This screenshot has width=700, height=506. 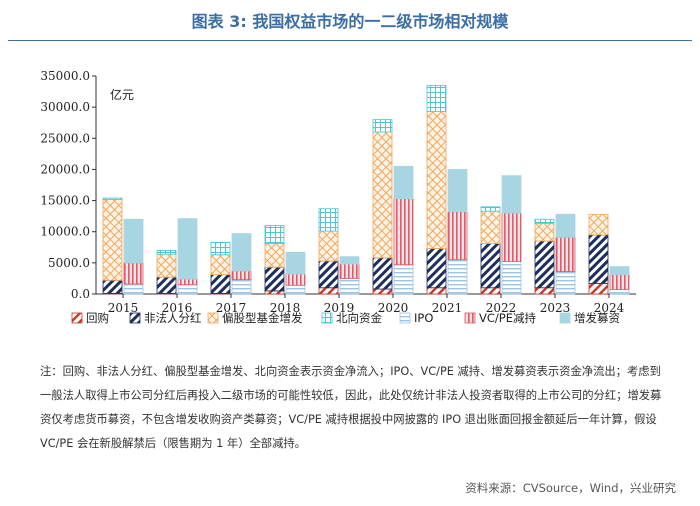 What do you see at coordinates (135, 318) in the screenshot?
I see `legend-swatch-dividend` at bounding box center [135, 318].